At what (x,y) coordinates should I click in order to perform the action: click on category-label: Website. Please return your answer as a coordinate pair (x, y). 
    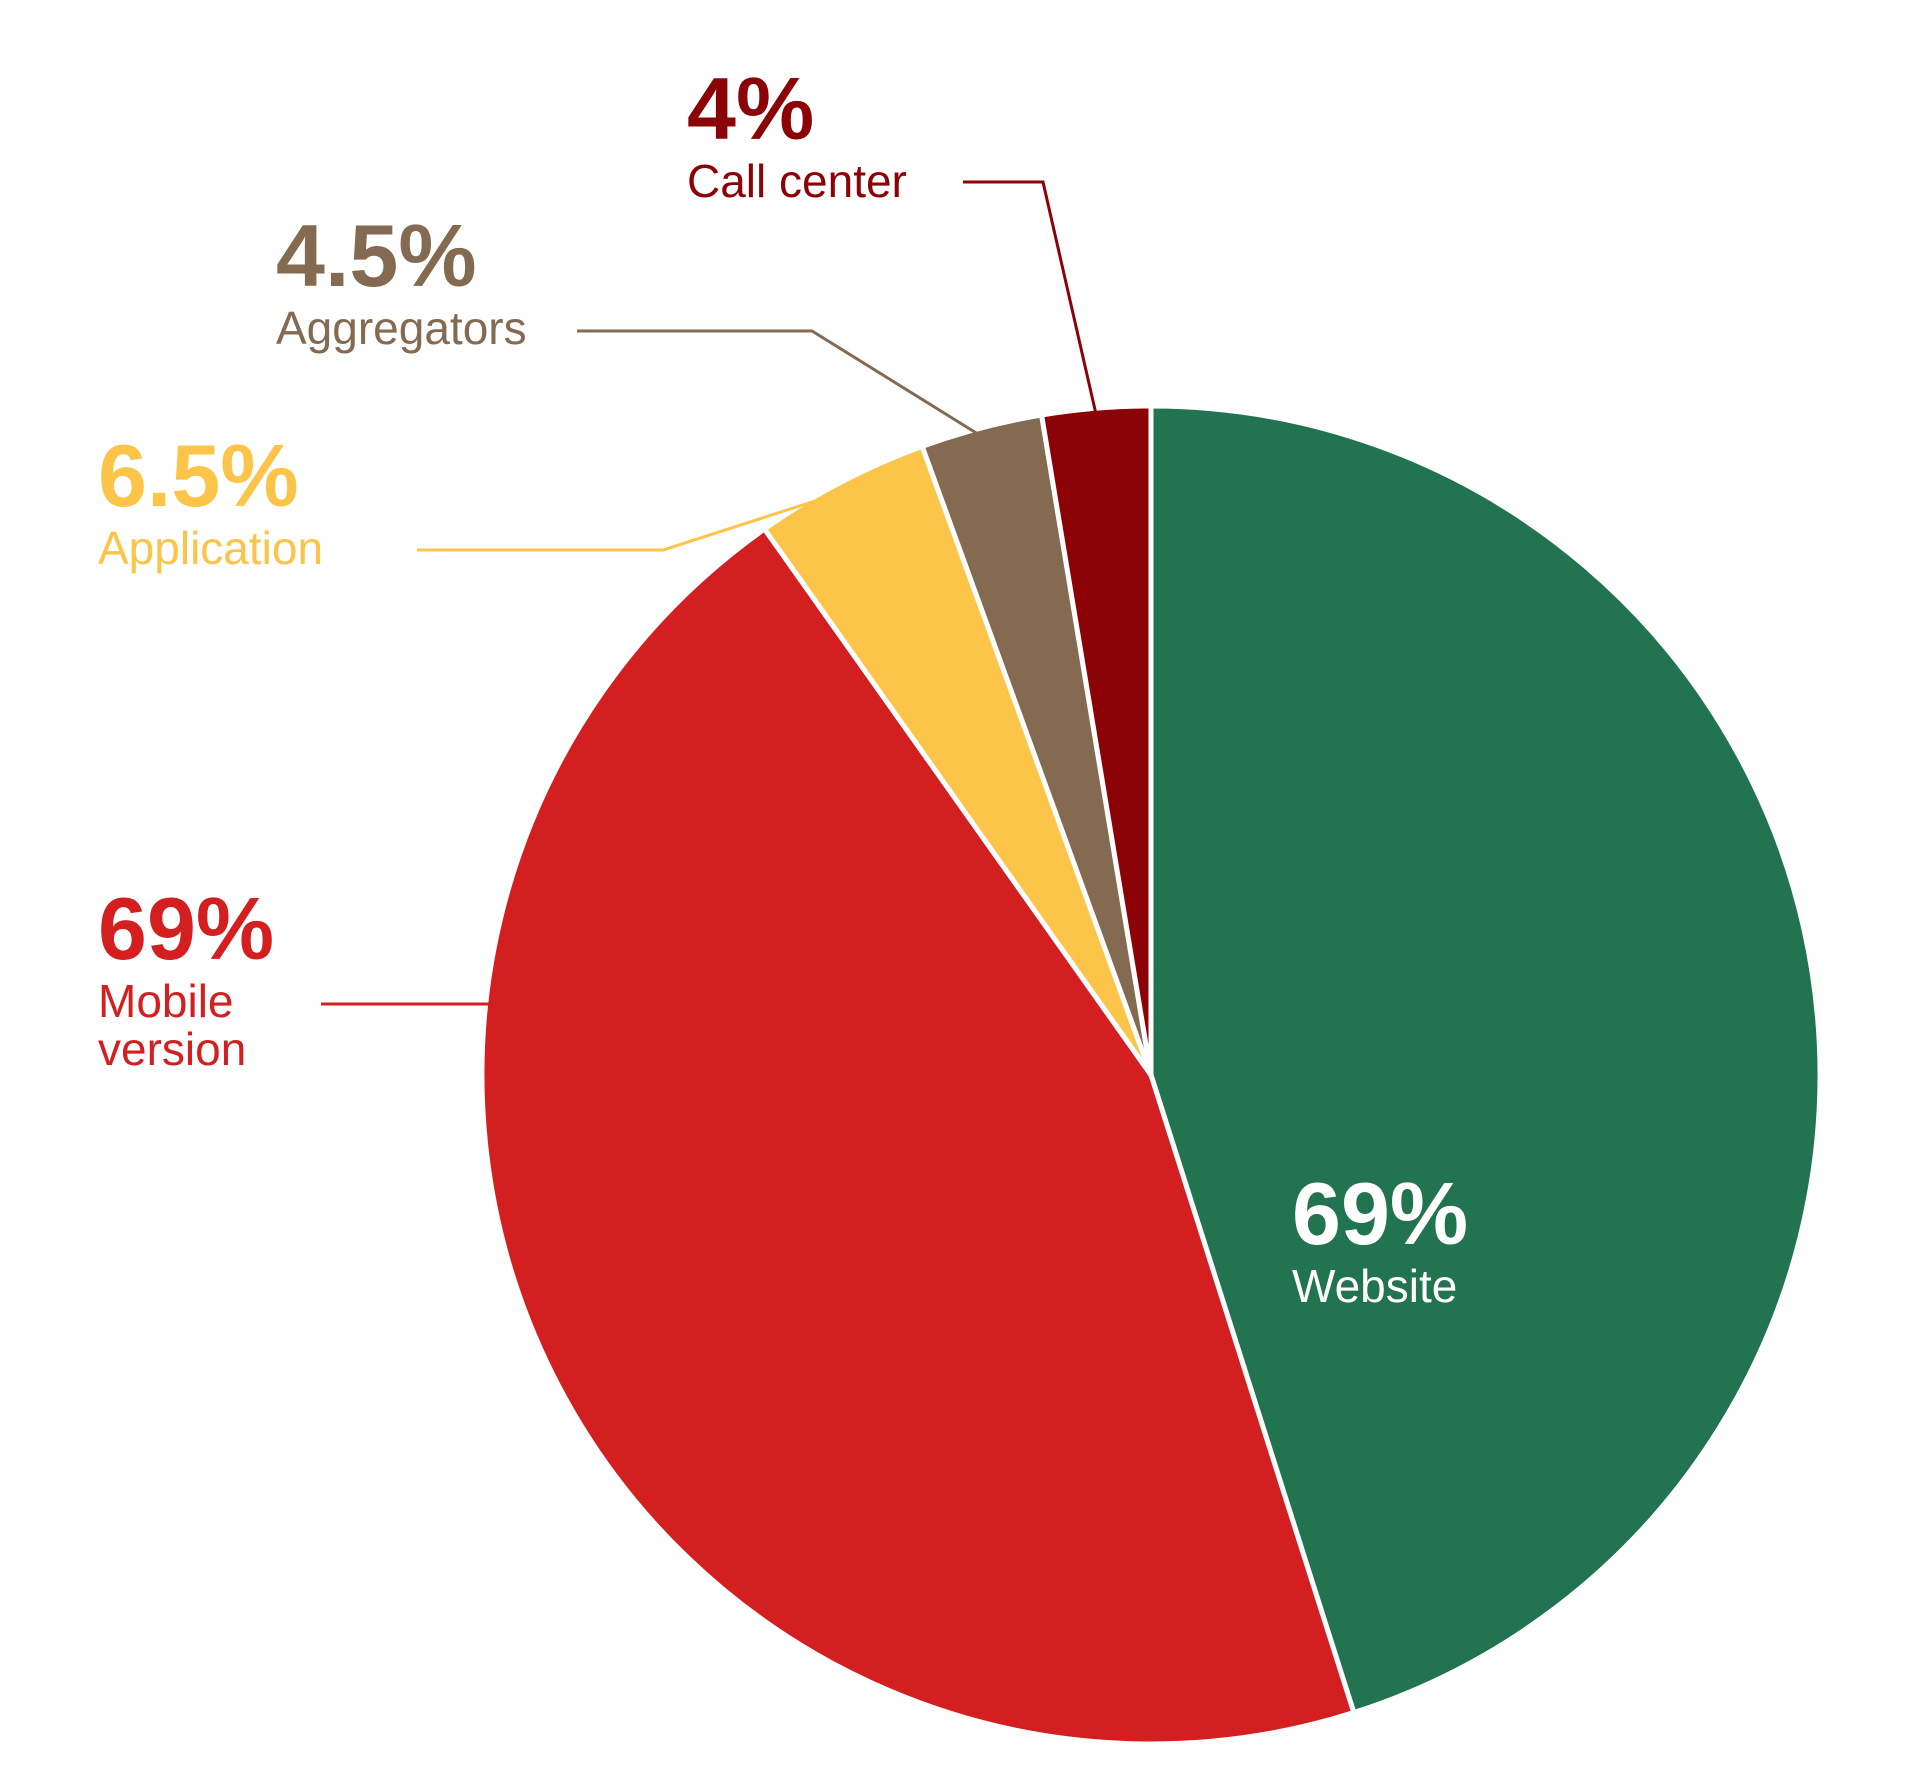
    Looking at the image, I should click on (1375, 1286).